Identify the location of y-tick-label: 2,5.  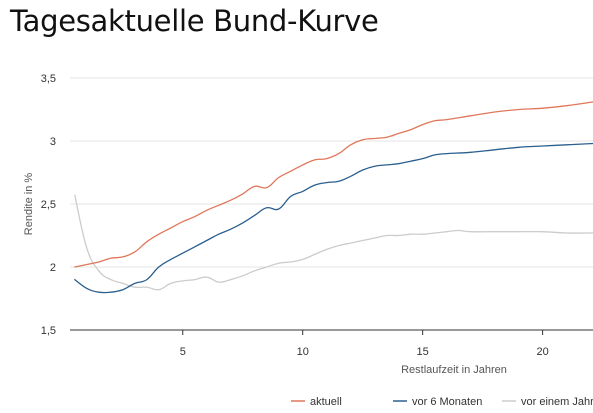
(48, 205).